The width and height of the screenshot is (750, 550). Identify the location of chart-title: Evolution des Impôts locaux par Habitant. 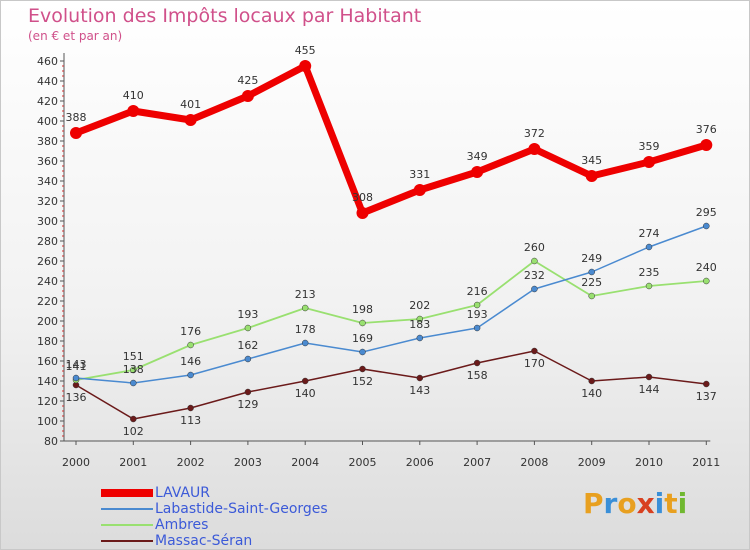
(225, 16).